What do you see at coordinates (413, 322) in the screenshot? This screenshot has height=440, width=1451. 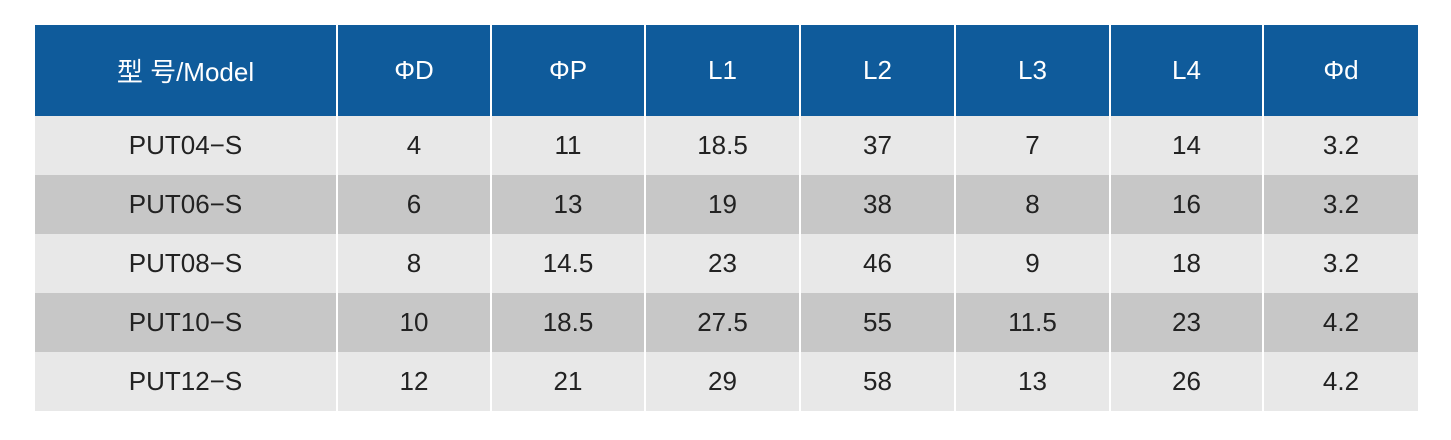 I see `value-cell: 10` at bounding box center [413, 322].